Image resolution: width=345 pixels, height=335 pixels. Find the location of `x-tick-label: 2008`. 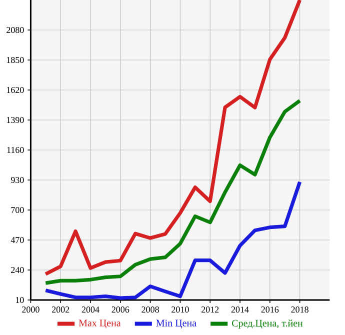

x-tick-label: 2008 is located at coordinates (150, 309).